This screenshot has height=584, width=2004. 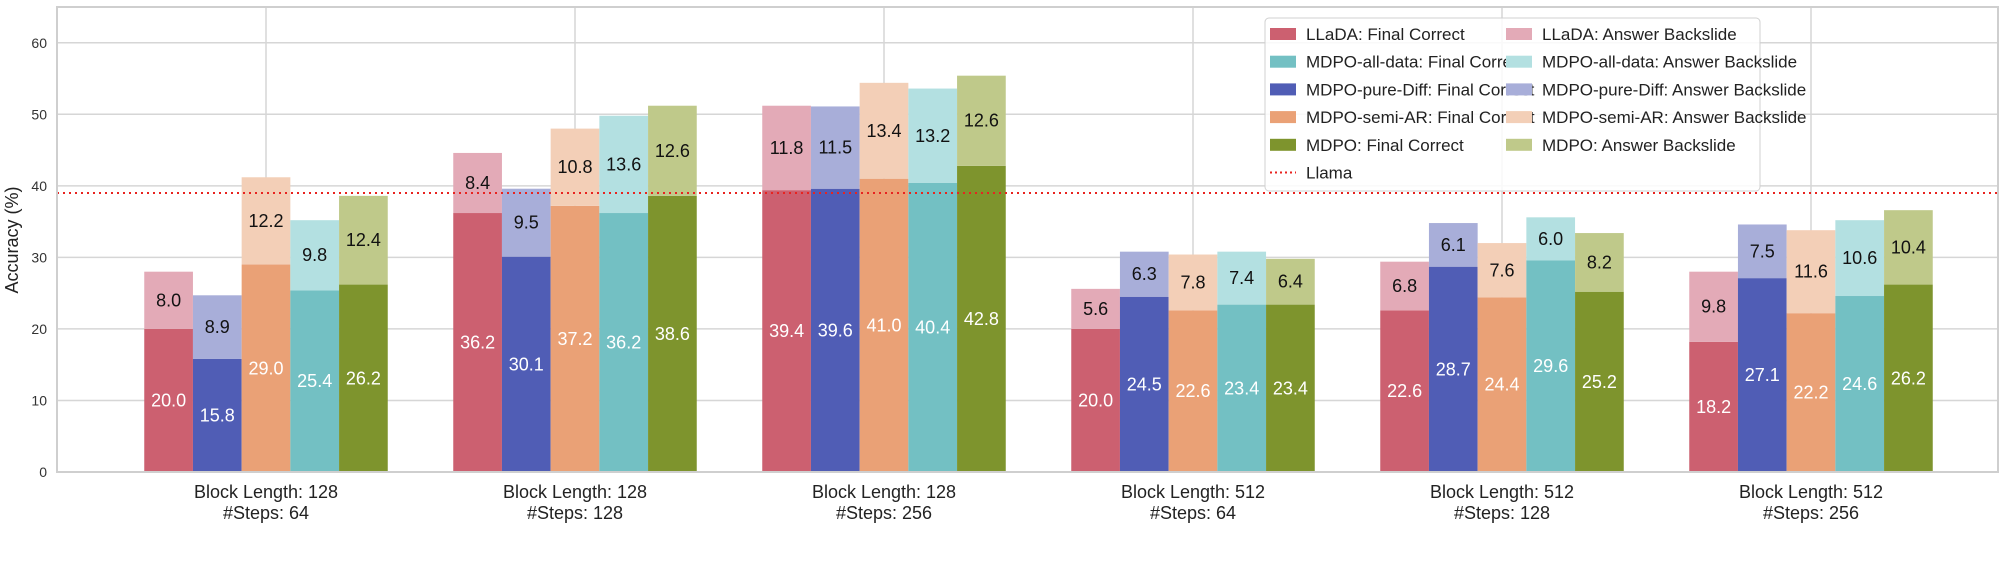 What do you see at coordinates (1674, 117) in the screenshot?
I see `legend-label: MDPO-semi-AR: Answer Backslide` at bounding box center [1674, 117].